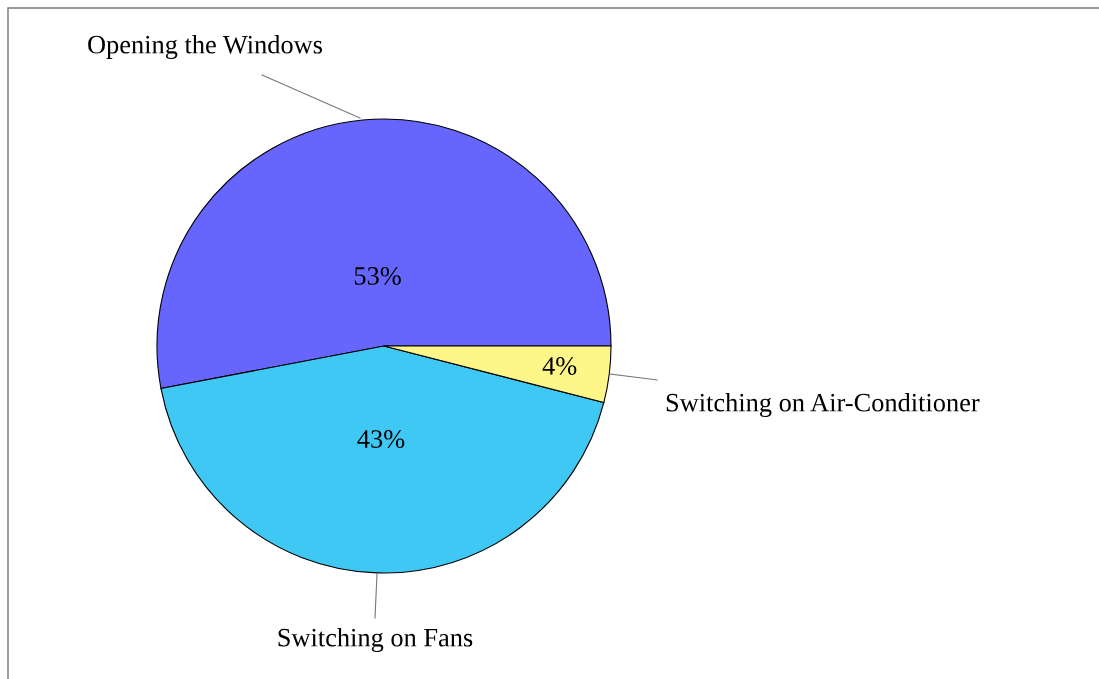 This screenshot has width=1099, height=679. Describe the element at coordinates (823, 405) in the screenshot. I see `slice-label: Switching on Air-Conditioner` at that location.